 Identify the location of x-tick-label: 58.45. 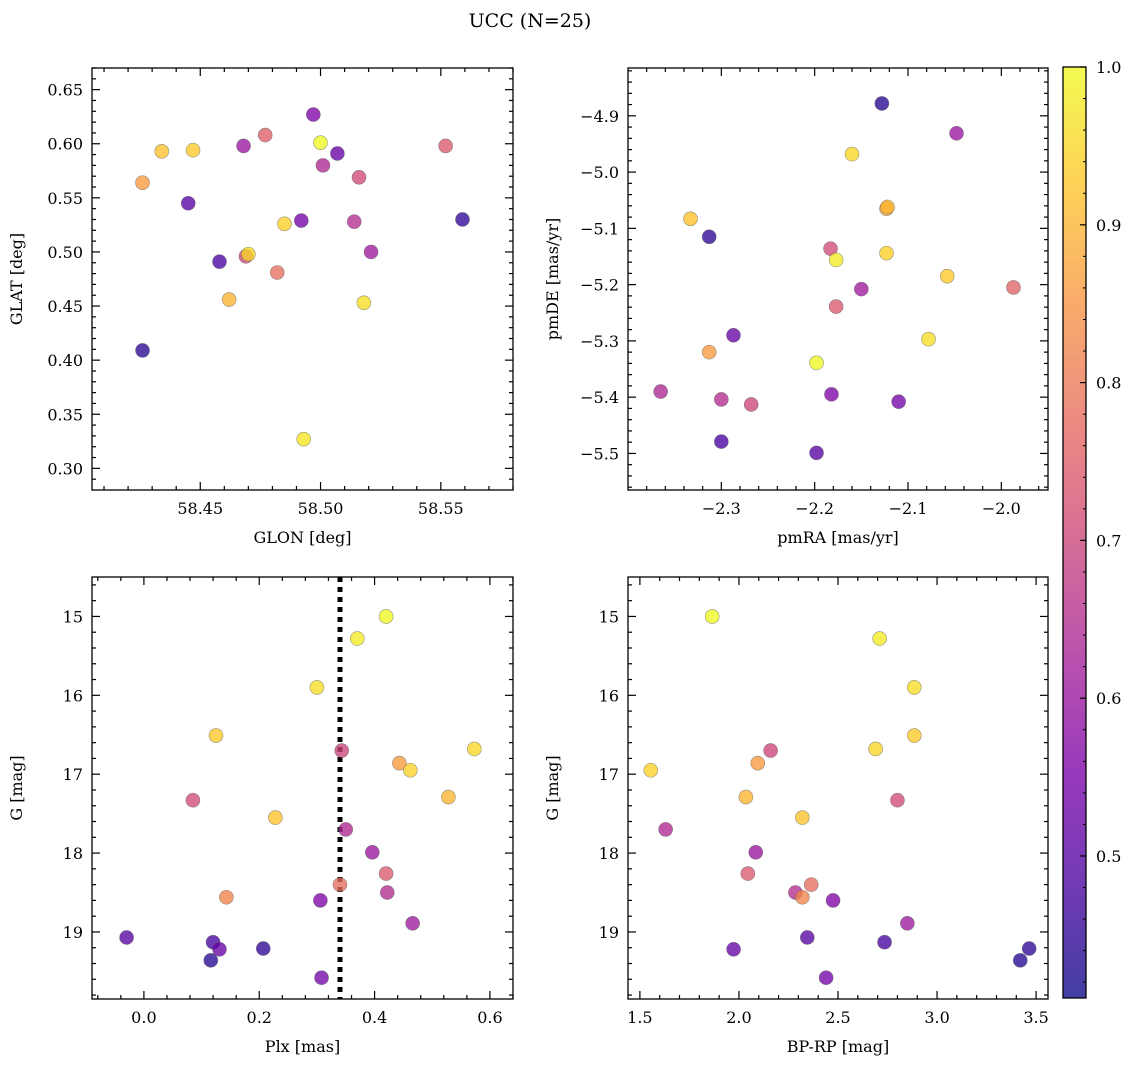
(200, 508).